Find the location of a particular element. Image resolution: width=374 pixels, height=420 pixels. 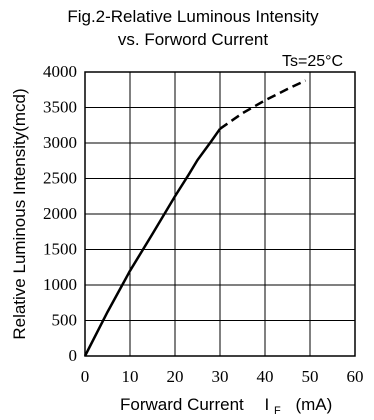

y-tick-label: 3000 is located at coordinates (60, 142).